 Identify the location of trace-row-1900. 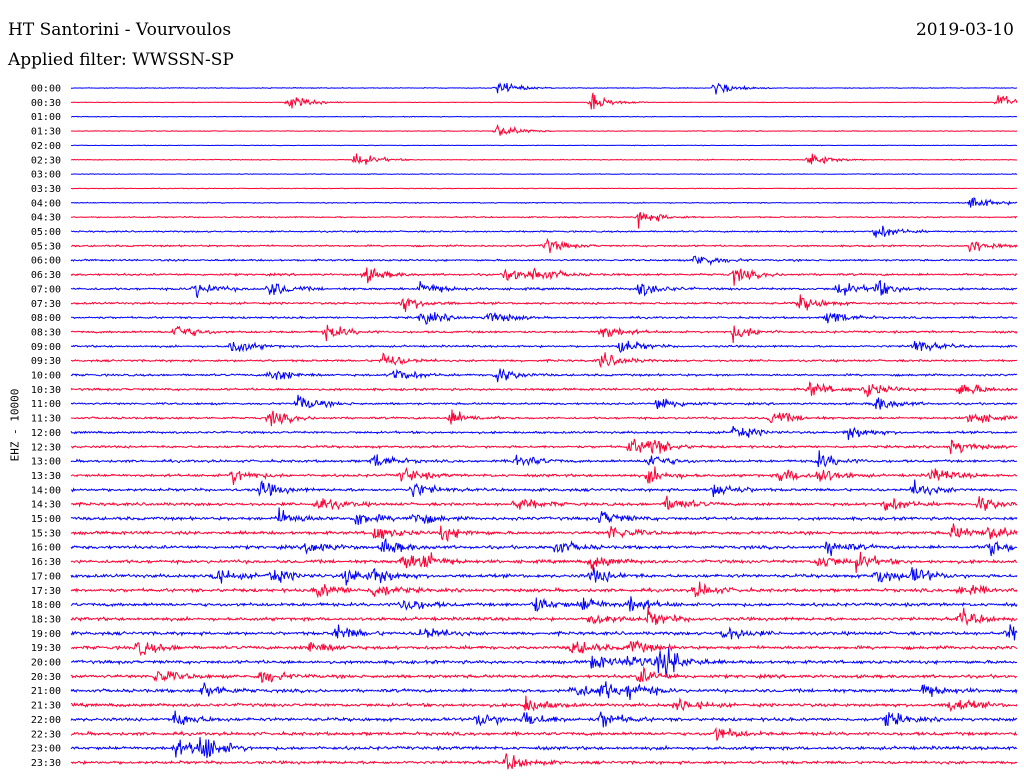
(544, 632).